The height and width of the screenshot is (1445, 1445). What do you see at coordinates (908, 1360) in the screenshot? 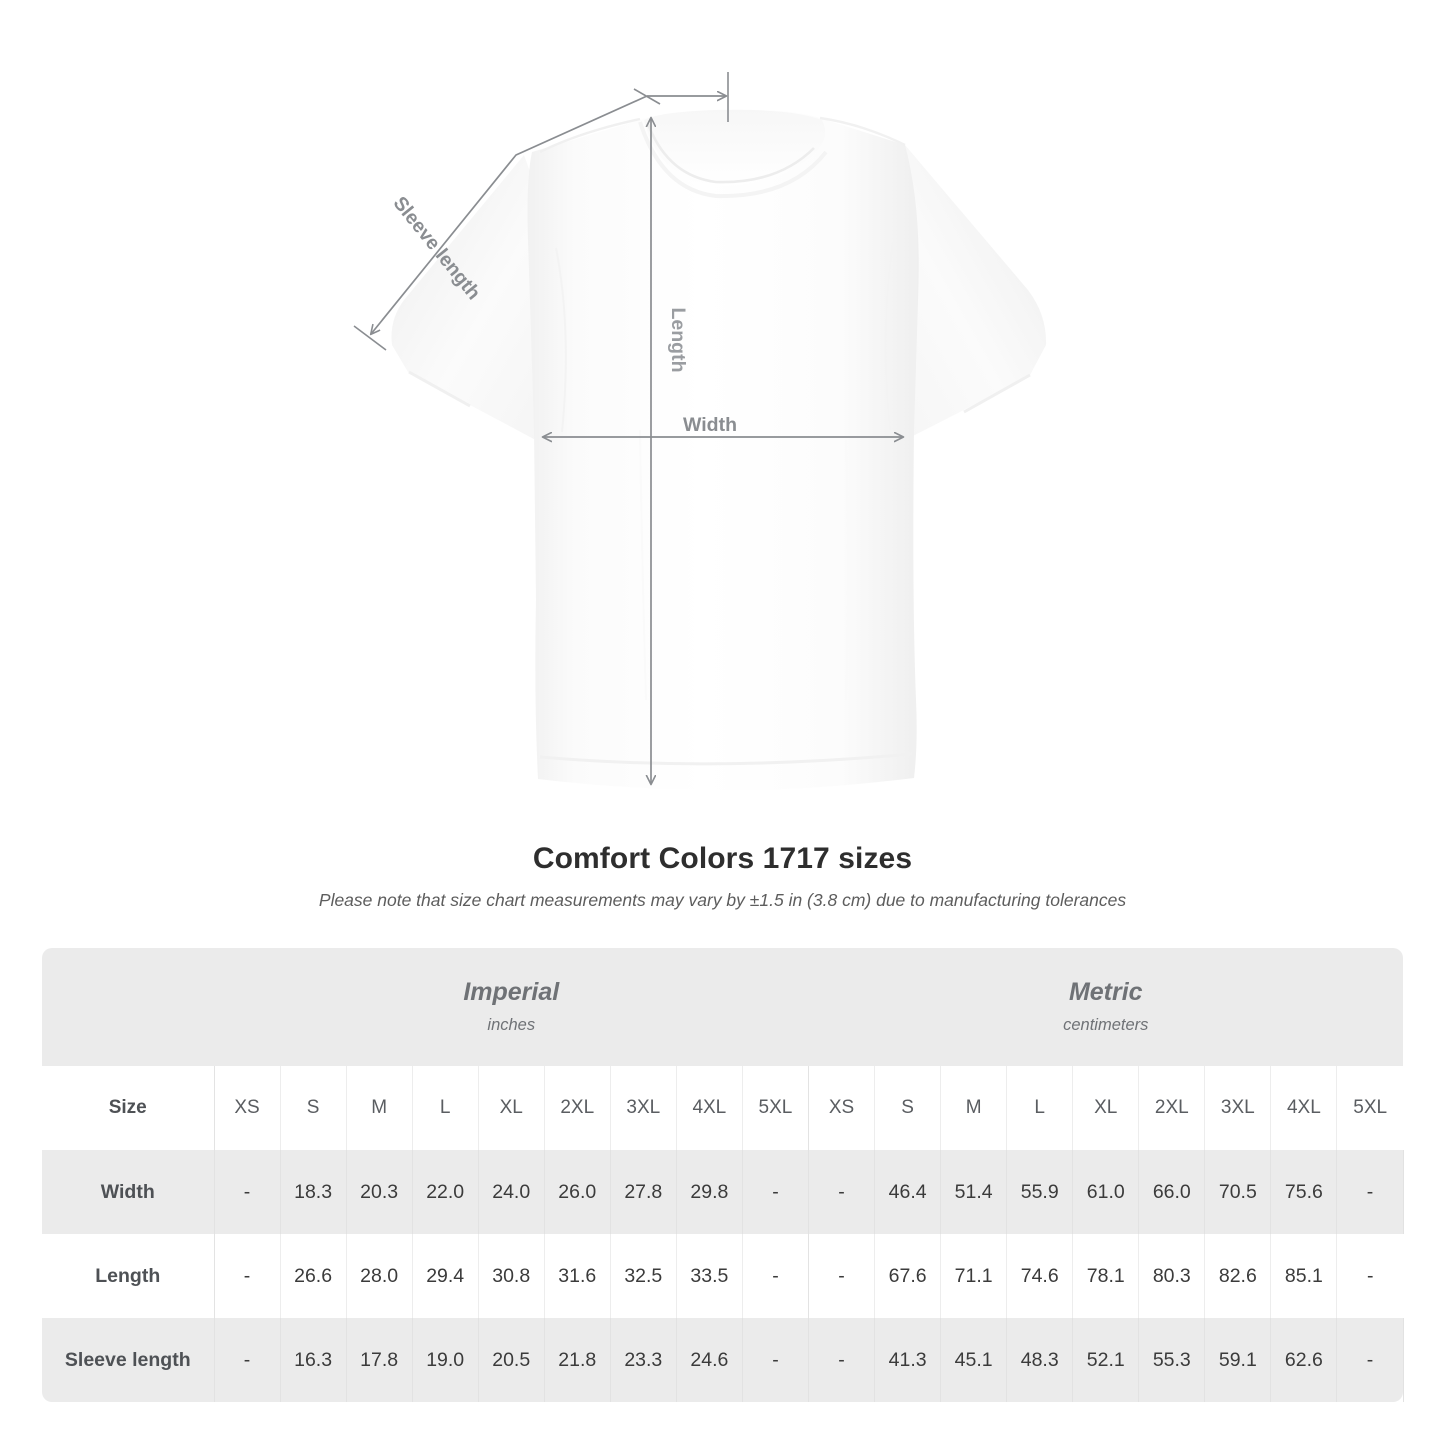
I see `cell-sleeve-length-metric-s: 41.3` at bounding box center [908, 1360].